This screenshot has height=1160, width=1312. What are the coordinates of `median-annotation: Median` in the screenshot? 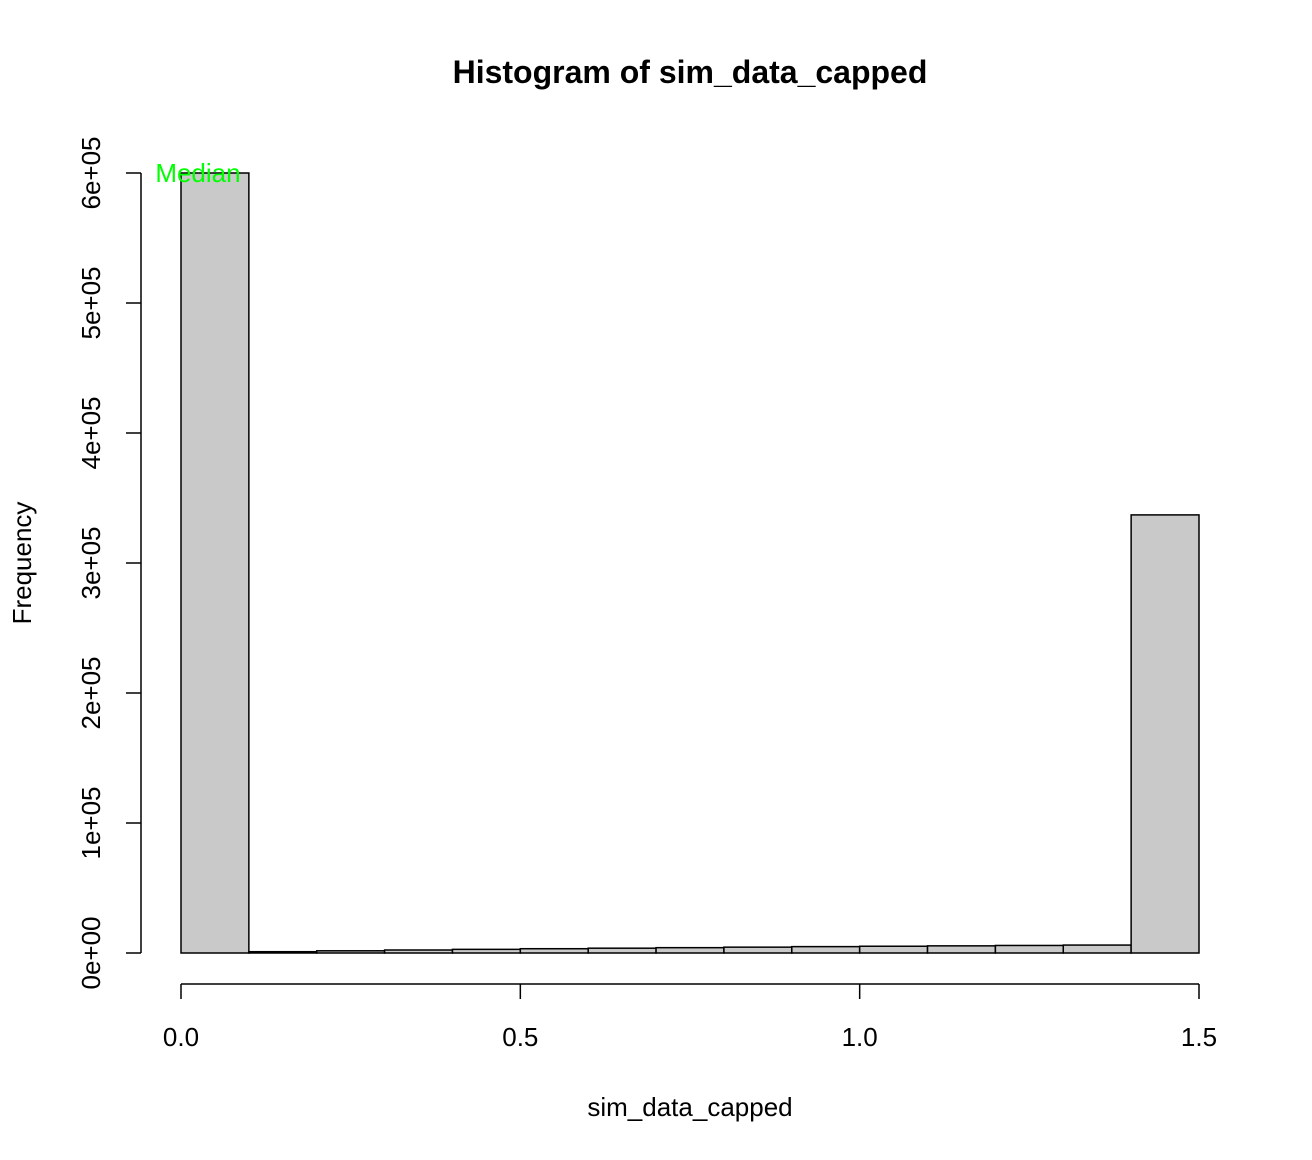 It's located at (197, 173).